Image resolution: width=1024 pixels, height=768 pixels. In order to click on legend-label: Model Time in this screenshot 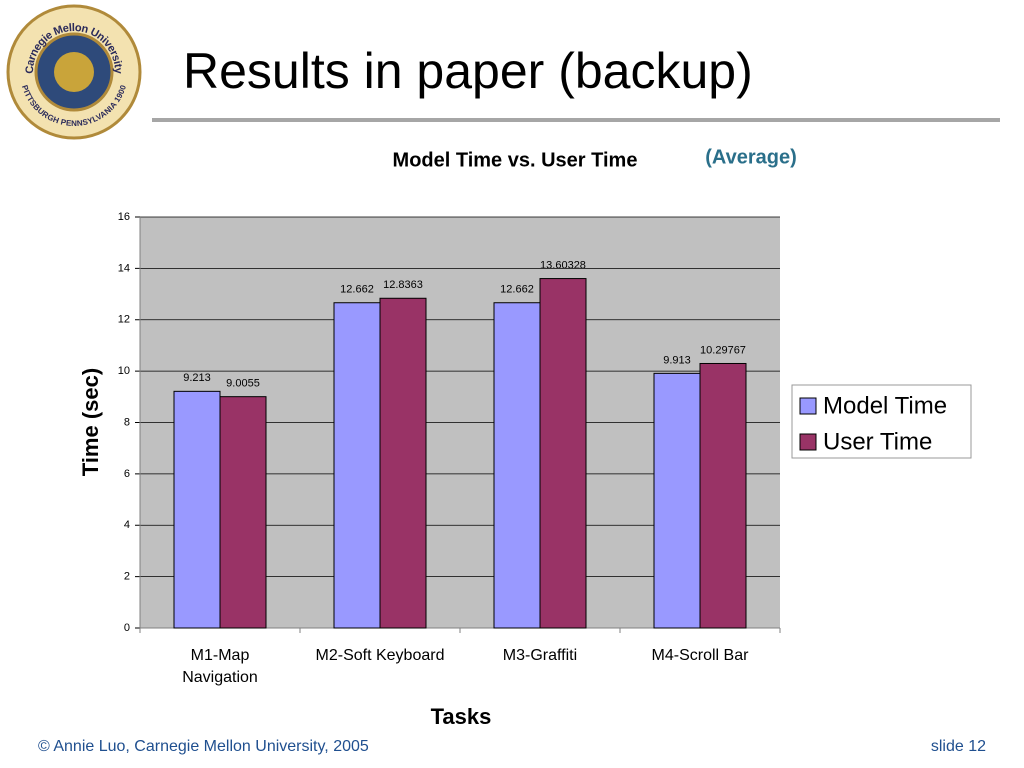, I will do `click(885, 405)`.